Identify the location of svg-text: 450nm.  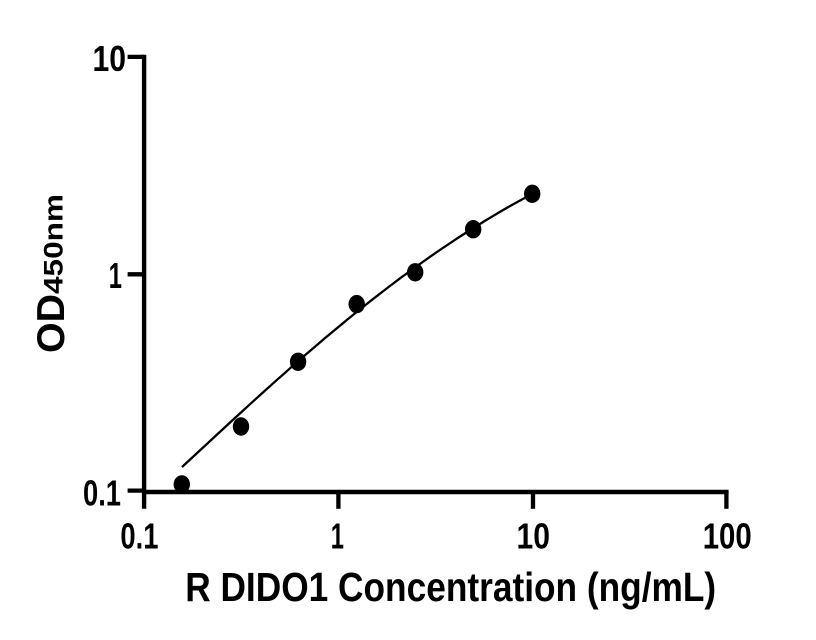
(54, 244).